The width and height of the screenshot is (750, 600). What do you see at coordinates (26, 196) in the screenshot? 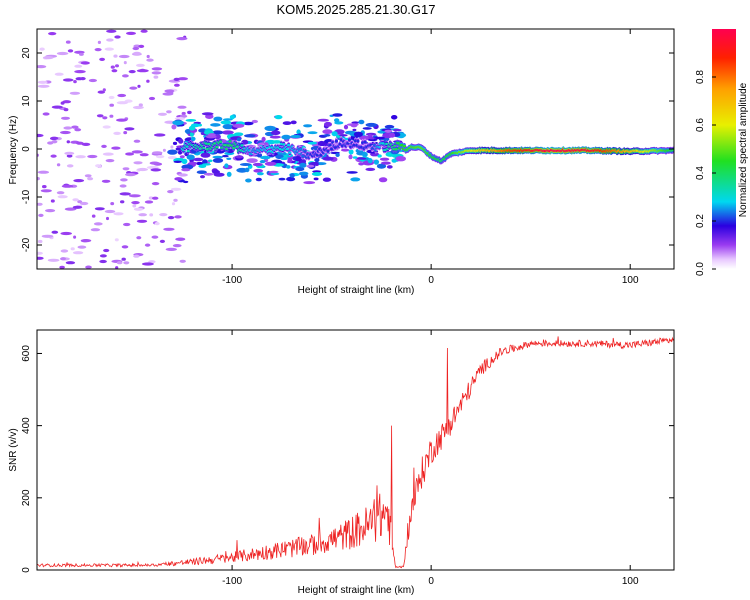
I see `y-tick-label: -10` at bounding box center [26, 196].